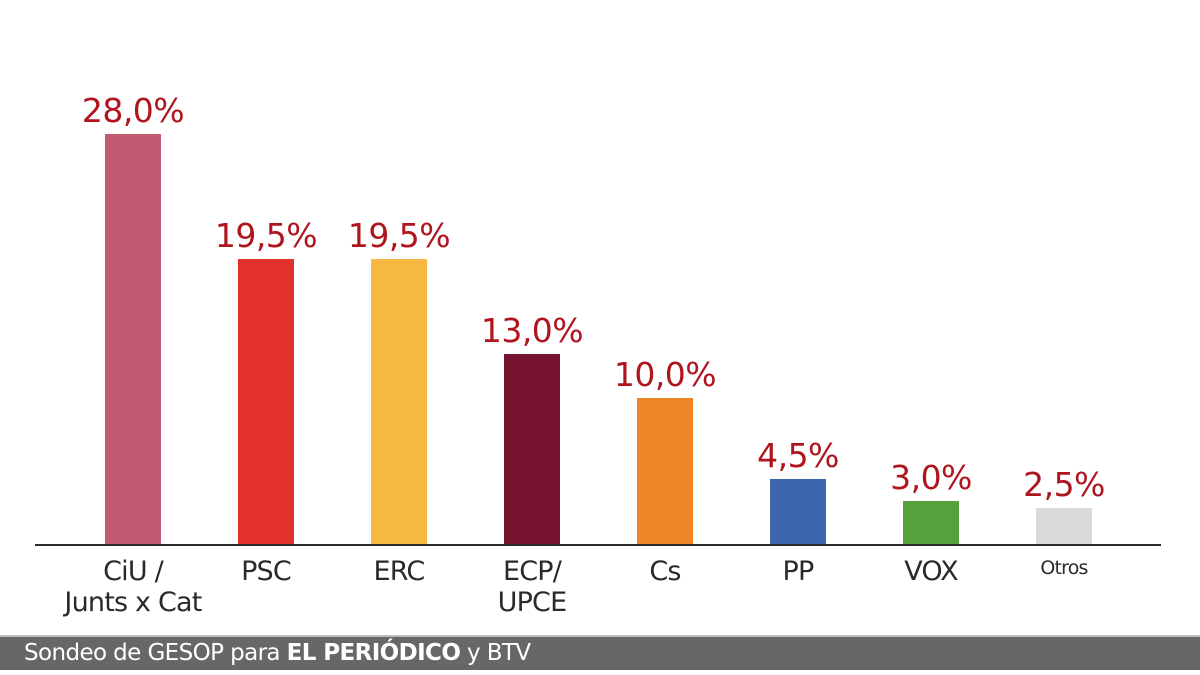 This screenshot has width=1200, height=675. I want to click on source-note: Sondeo de GESOP para EL PERIÓDICO y BTV, so click(277, 653).